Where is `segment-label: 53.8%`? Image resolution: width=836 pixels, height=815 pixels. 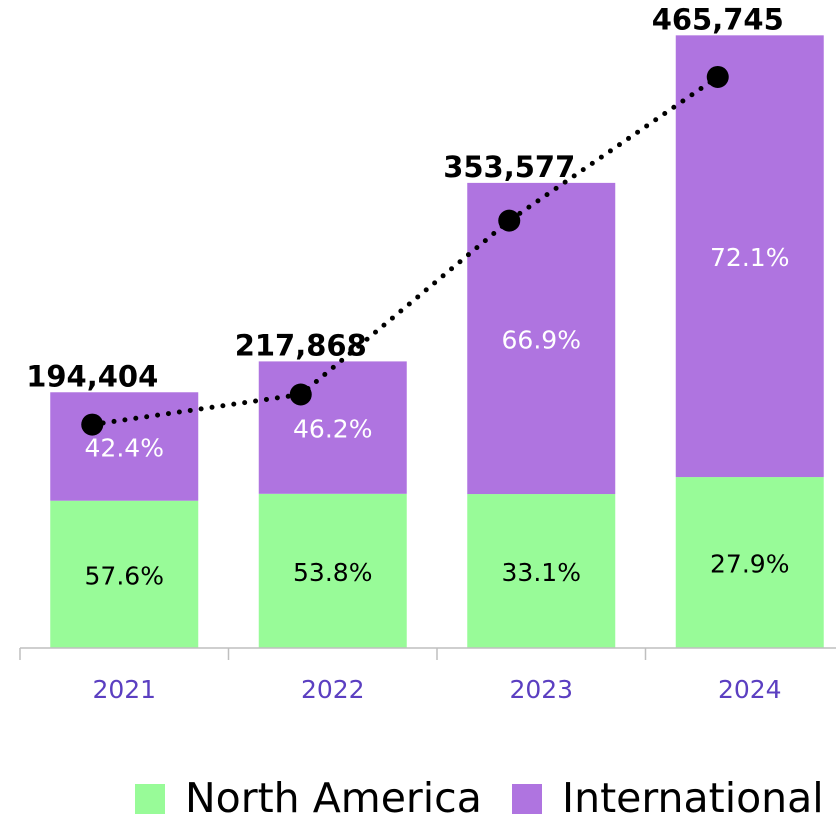 segment-label: 53.8% is located at coordinates (332, 572).